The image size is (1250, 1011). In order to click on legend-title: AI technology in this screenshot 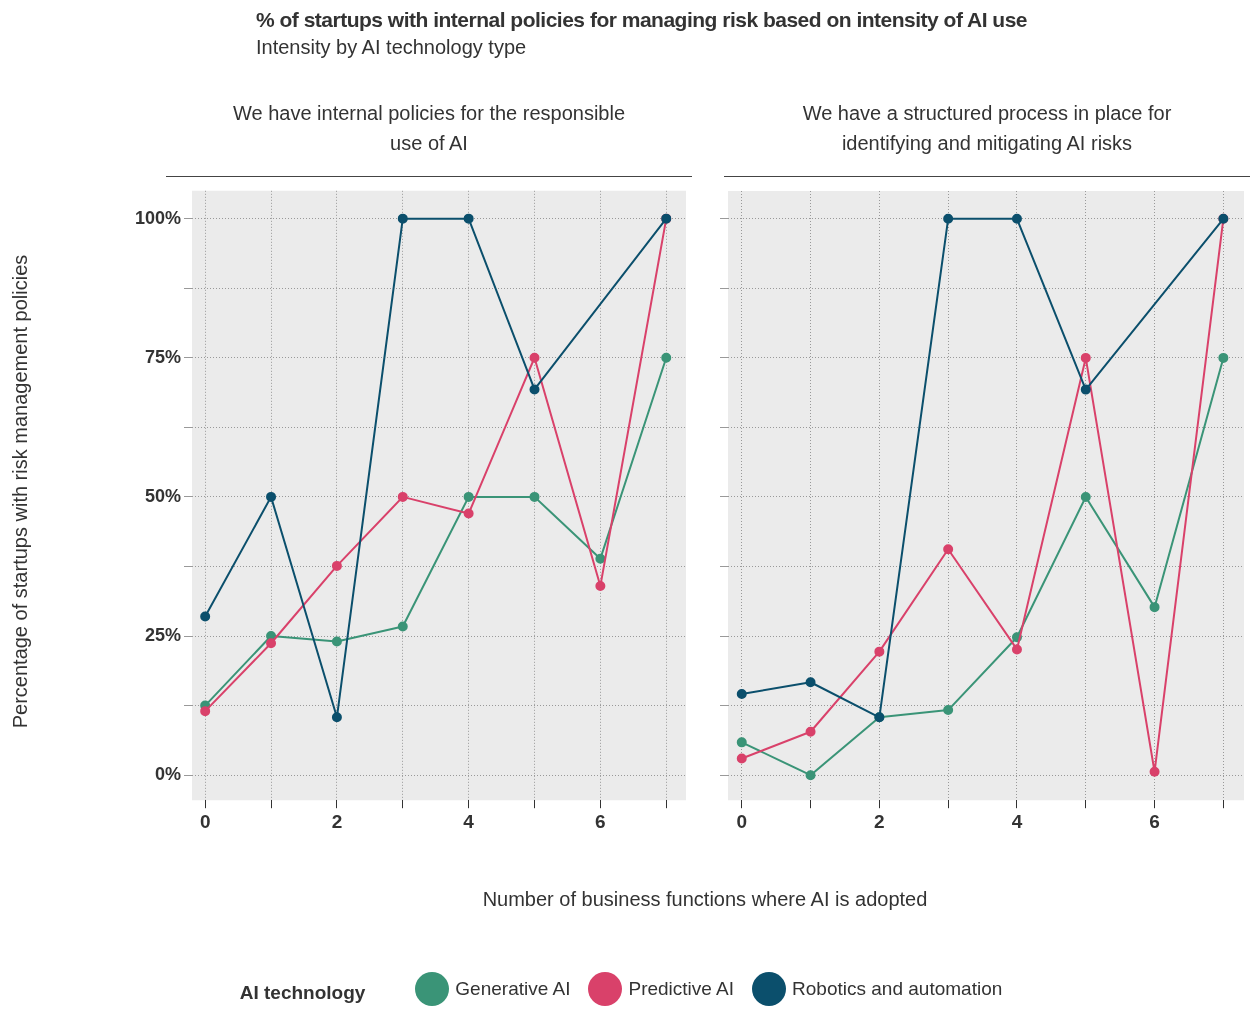, I will do `click(302, 993)`.